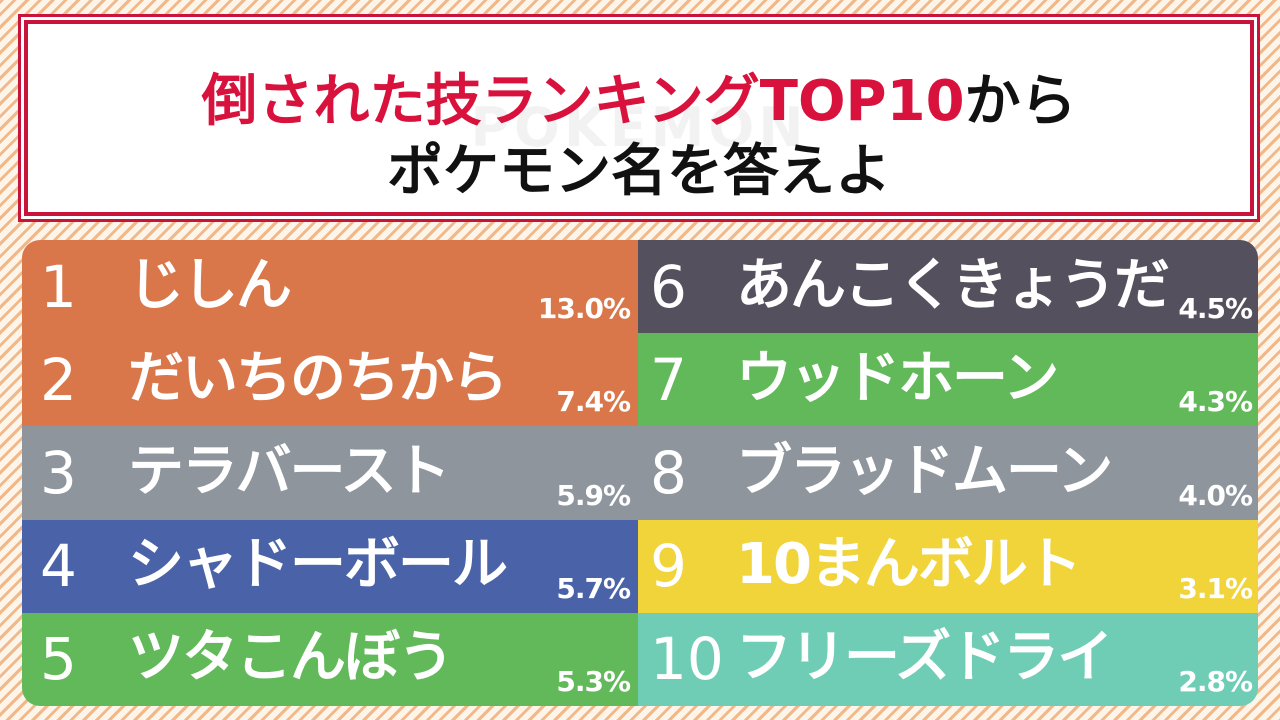 Image resolution: width=1280 pixels, height=720 pixels. I want to click on usage-percent: 5.3%, so click(593, 681).